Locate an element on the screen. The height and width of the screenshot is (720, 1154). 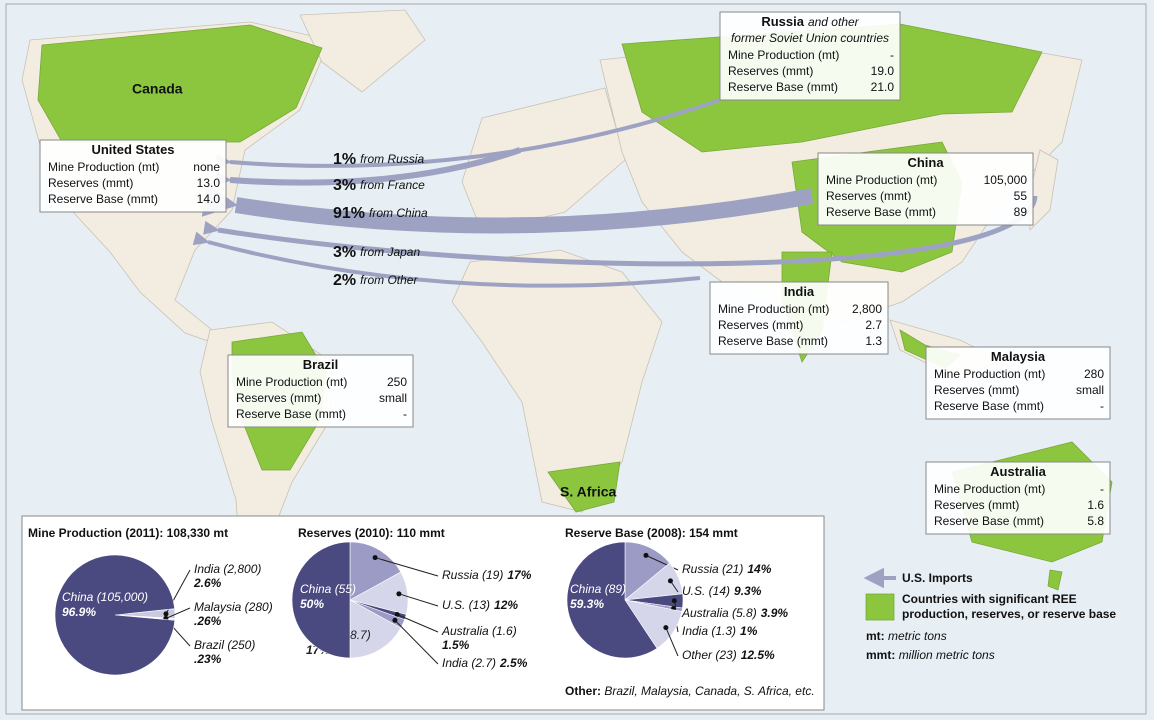
row-value: 250 is located at coordinates (397, 382).